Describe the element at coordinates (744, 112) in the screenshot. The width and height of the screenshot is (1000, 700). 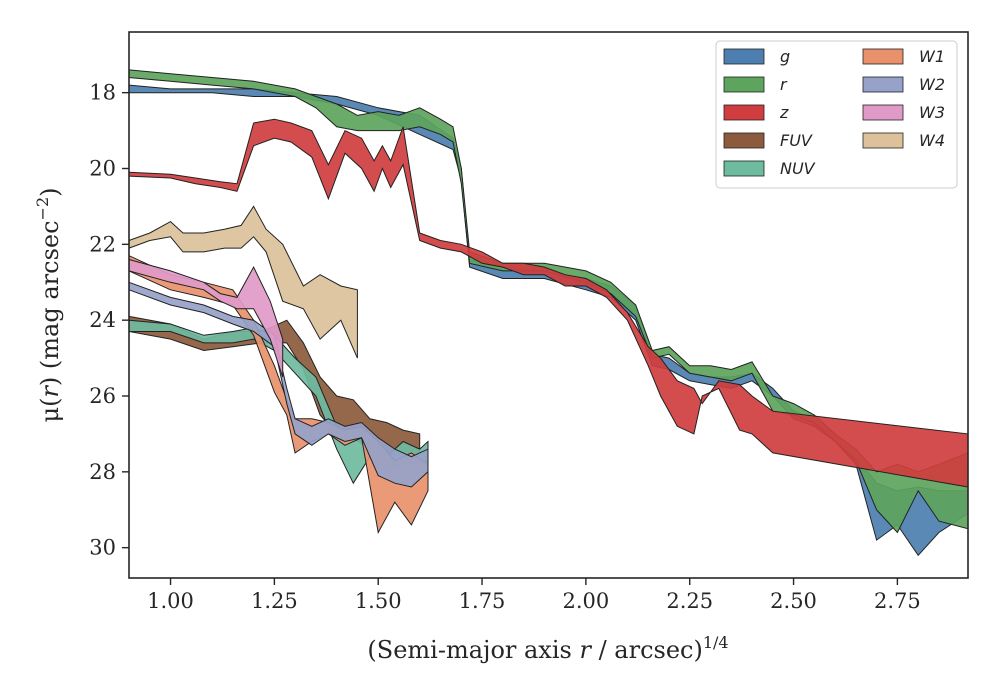
I see `legend-swatch-z` at that location.